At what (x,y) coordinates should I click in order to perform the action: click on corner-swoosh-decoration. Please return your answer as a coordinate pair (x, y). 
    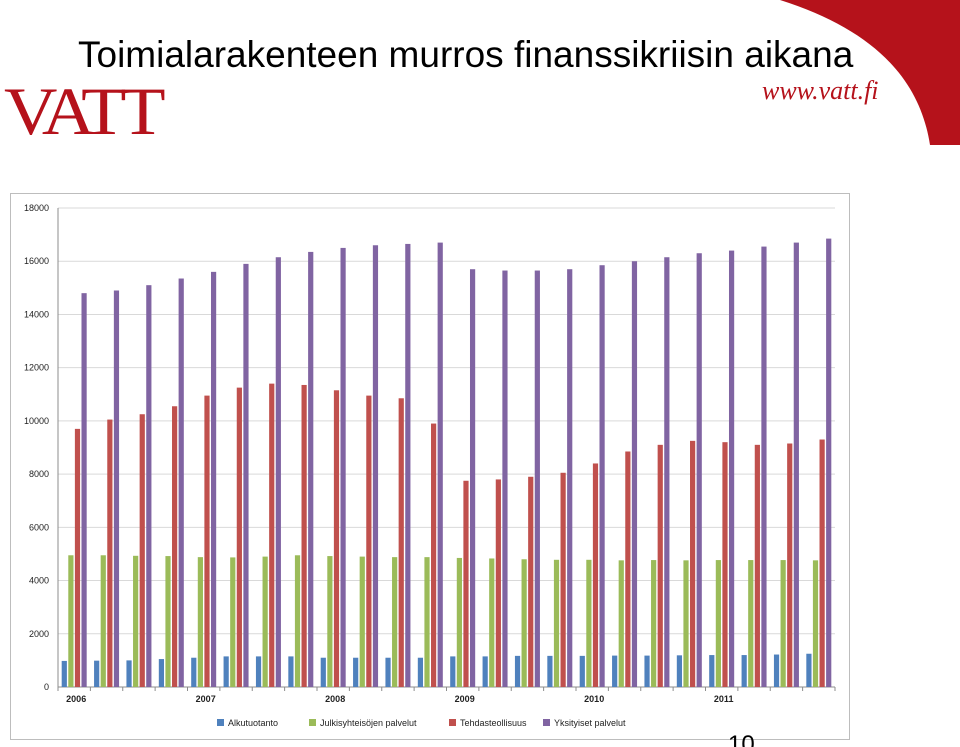
    Looking at the image, I should click on (870, 72).